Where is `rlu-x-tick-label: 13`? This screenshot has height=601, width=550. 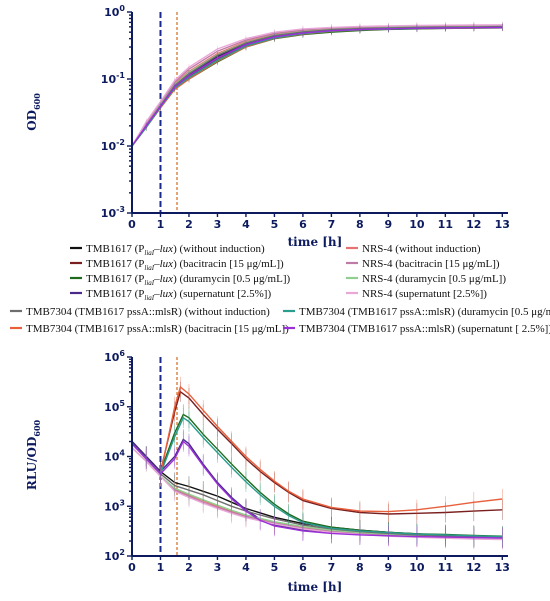 rlu-x-tick-label: 13 is located at coordinates (502, 567).